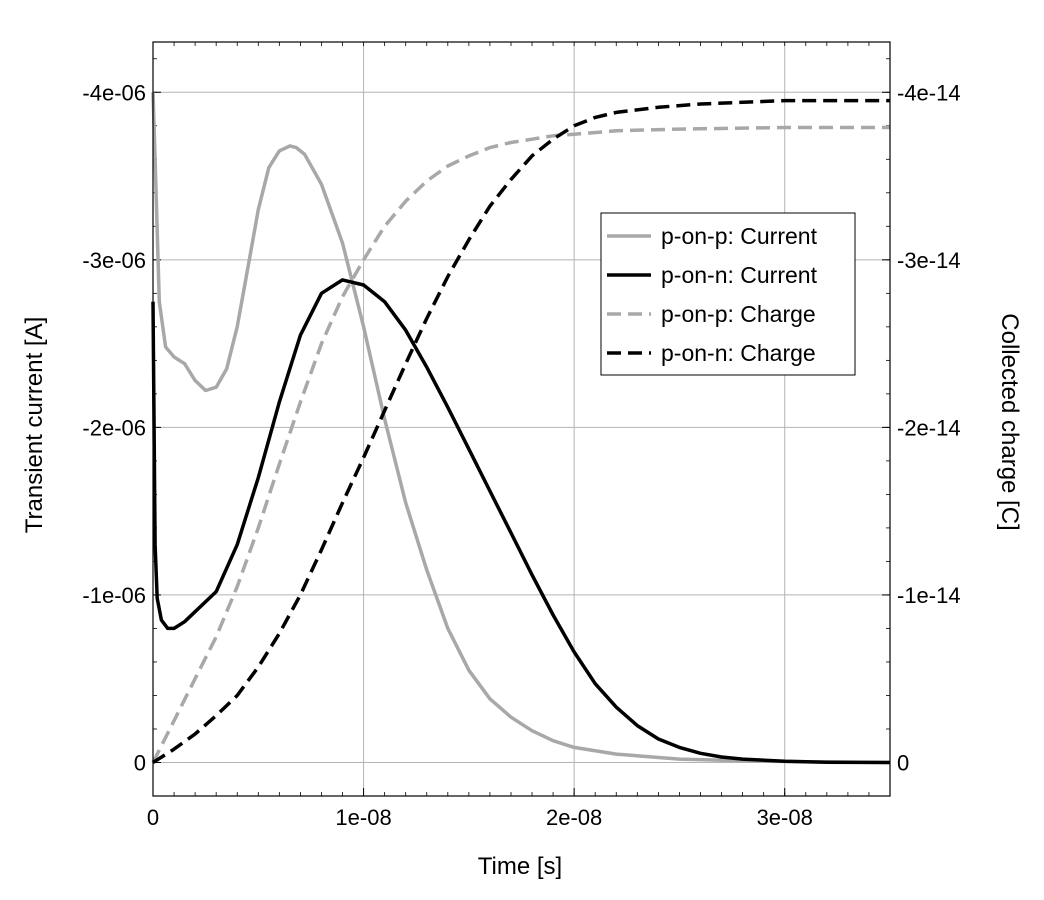 This screenshot has width=1044, height=900. What do you see at coordinates (140, 762) in the screenshot?
I see `y-left-tick-label: 0` at bounding box center [140, 762].